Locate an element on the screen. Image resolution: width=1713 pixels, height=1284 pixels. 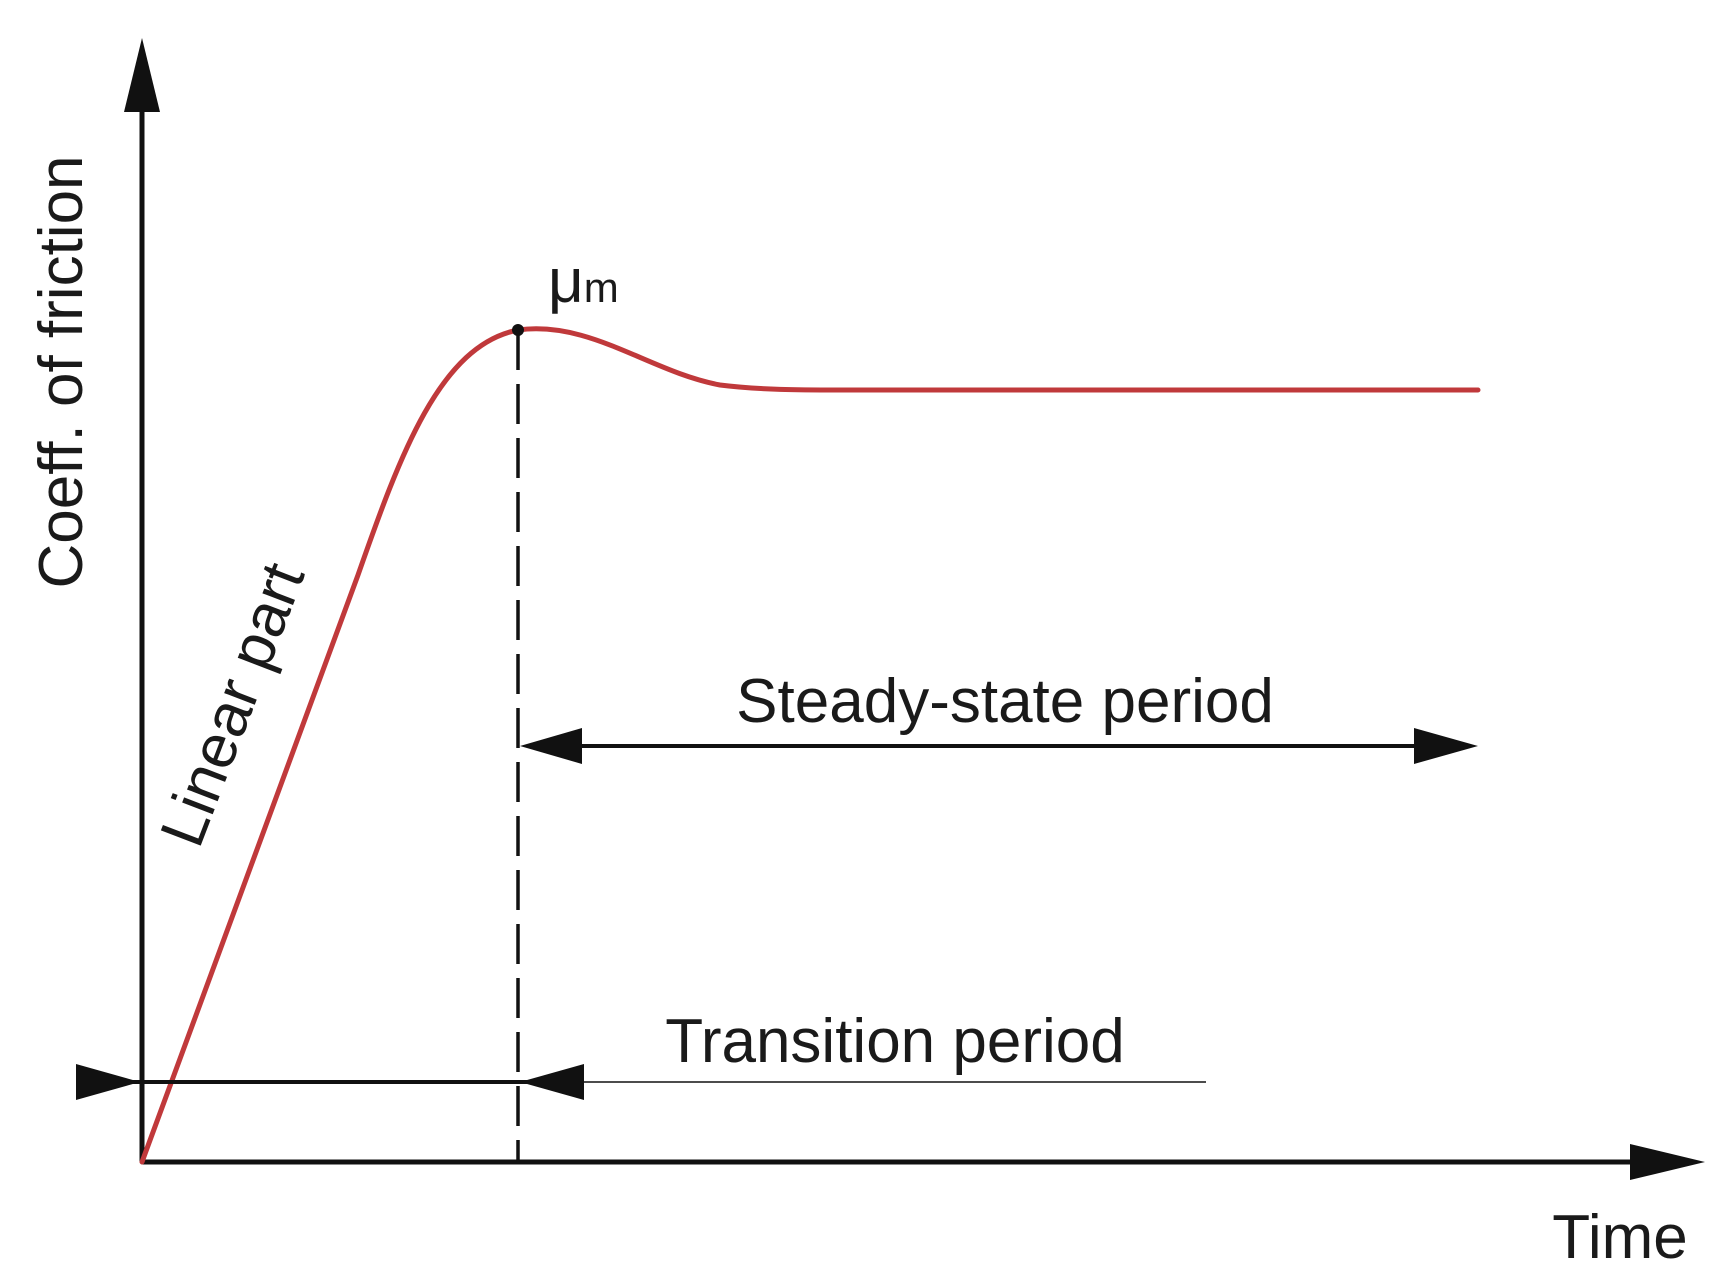
steady-state-arrowhead-left is located at coordinates (551, 746).